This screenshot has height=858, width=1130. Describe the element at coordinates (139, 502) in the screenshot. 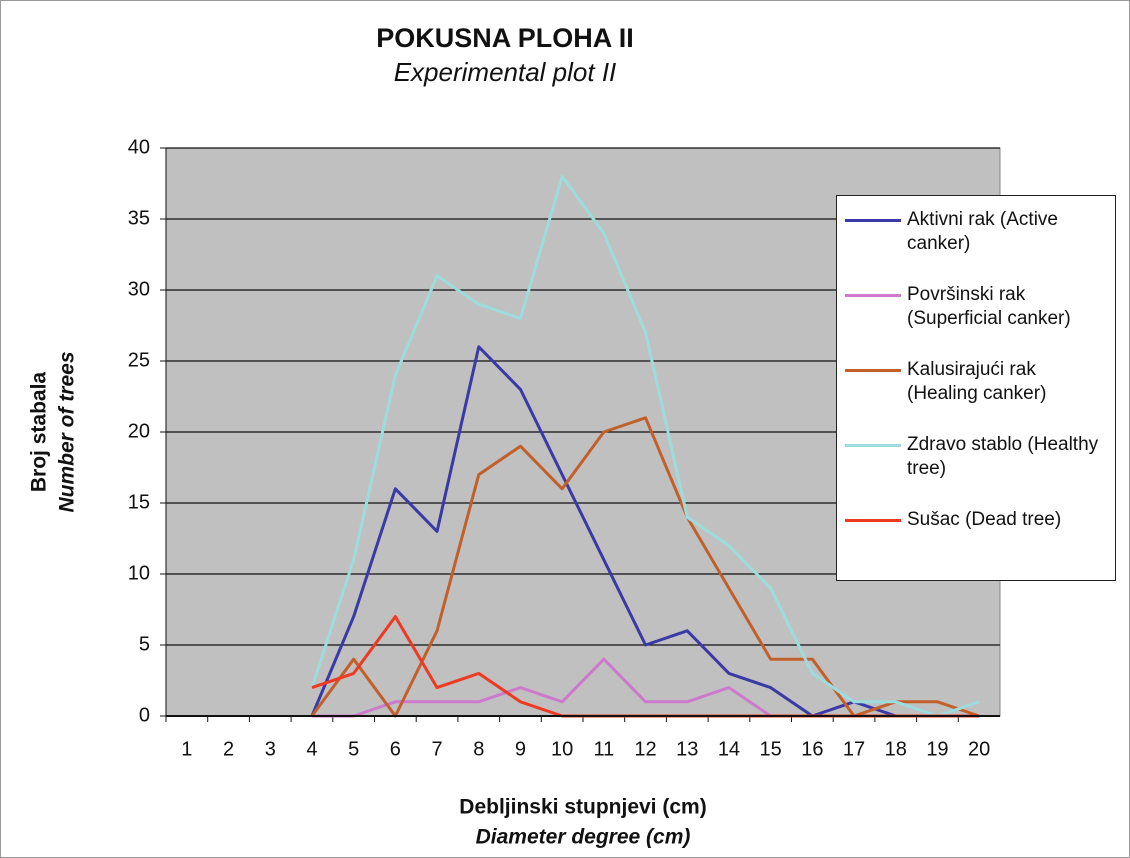

I see `y-tick-label: 15` at that location.